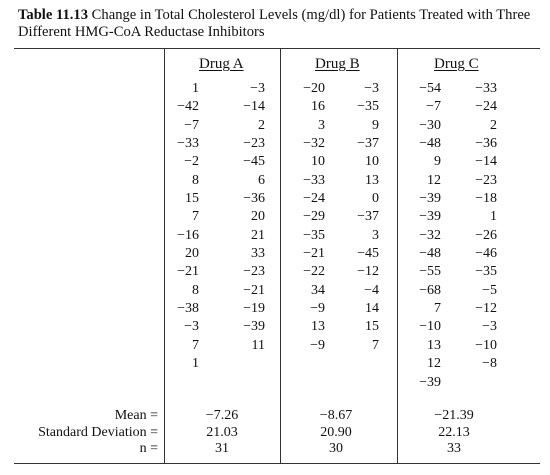  What do you see at coordinates (174, 227) in the screenshot?
I see `drug-a-column-1: 1 −42 −7 −33 −2 8 15 7 −16 20 −21 8 −38 −3 7 1` at bounding box center [174, 227].